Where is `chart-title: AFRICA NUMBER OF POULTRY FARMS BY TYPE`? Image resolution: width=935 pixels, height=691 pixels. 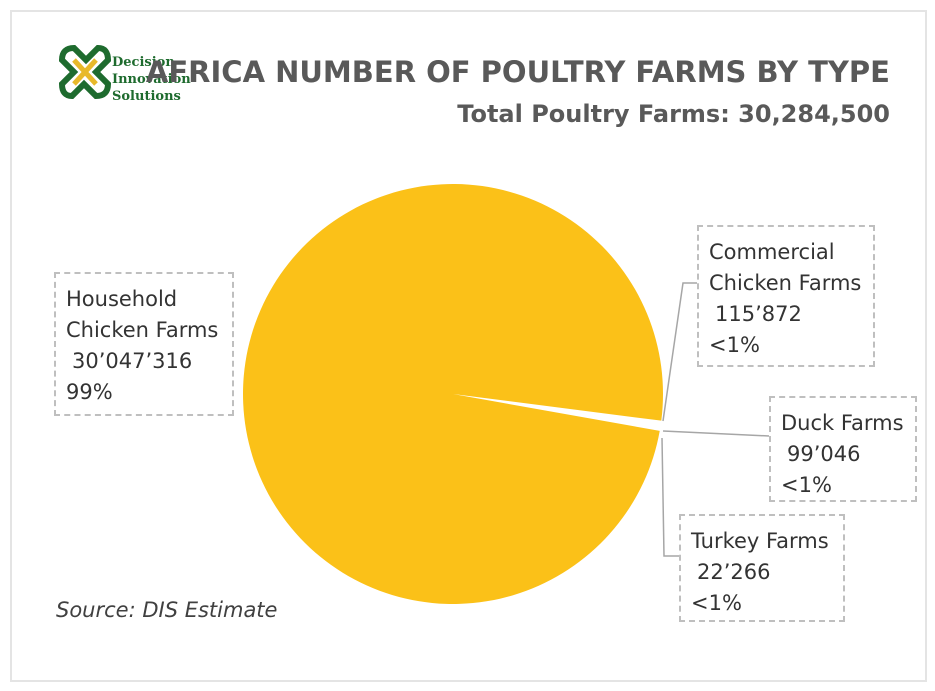
chart-title: AFRICA NUMBER OF POULTRY FARMS BY TYPE is located at coordinates (518, 72).